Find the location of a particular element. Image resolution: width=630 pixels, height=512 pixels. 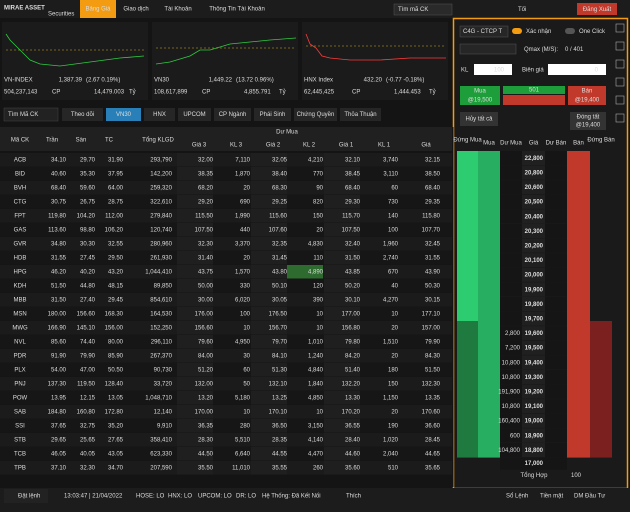

tab-label: UPCOM is located at coordinates (194, 115).